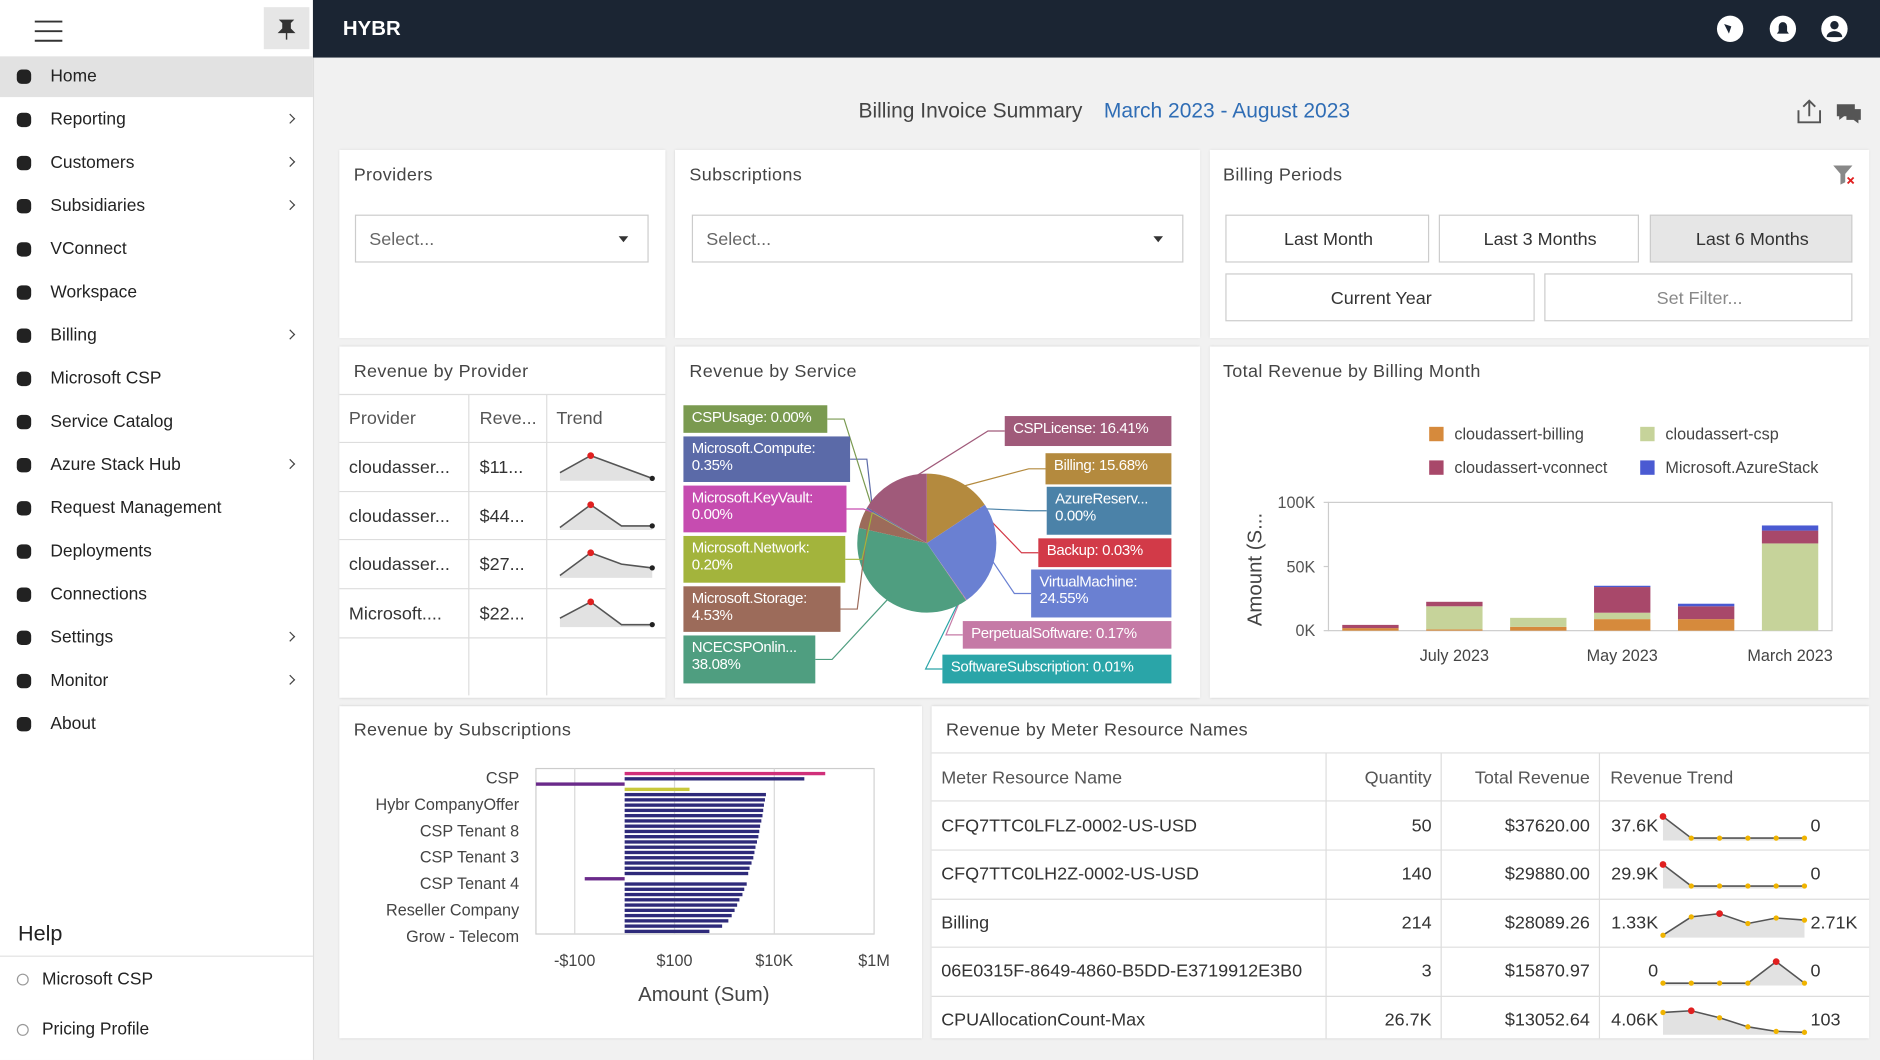 Image resolution: width=1880 pixels, height=1060 pixels. What do you see at coordinates (1635, 874) in the screenshot?
I see `trend-label: 29.9K` at bounding box center [1635, 874].